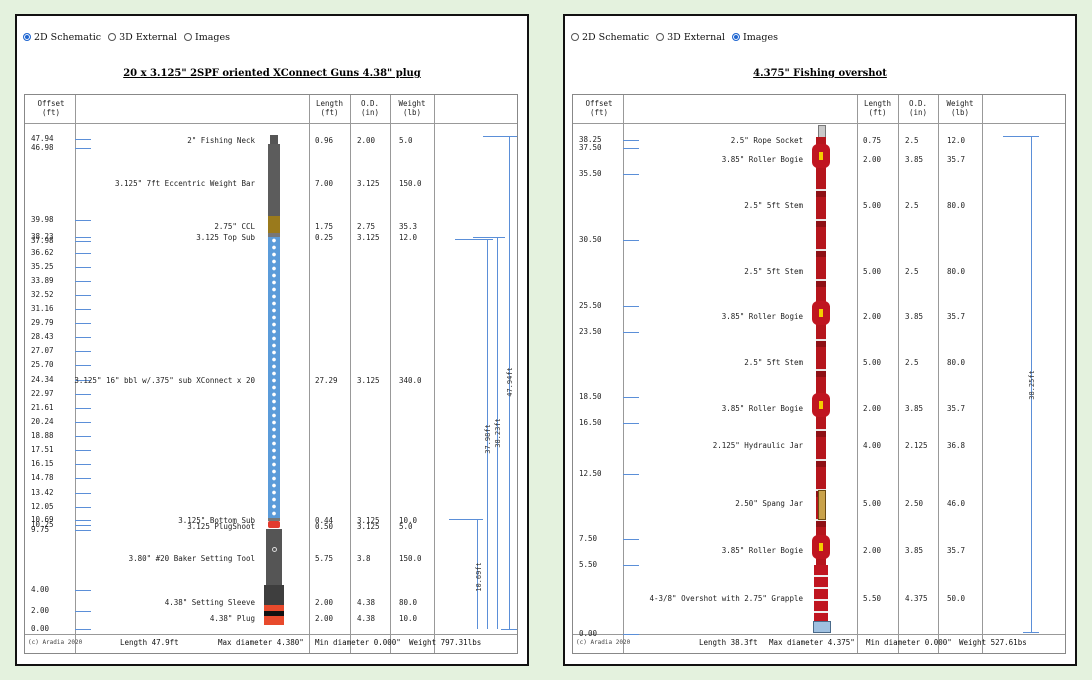 The width and height of the screenshot is (1092, 680). Describe the element at coordinates (191, 558) in the screenshot. I see `component-name: 3.80" #20 Baker Setting Tool` at that location.